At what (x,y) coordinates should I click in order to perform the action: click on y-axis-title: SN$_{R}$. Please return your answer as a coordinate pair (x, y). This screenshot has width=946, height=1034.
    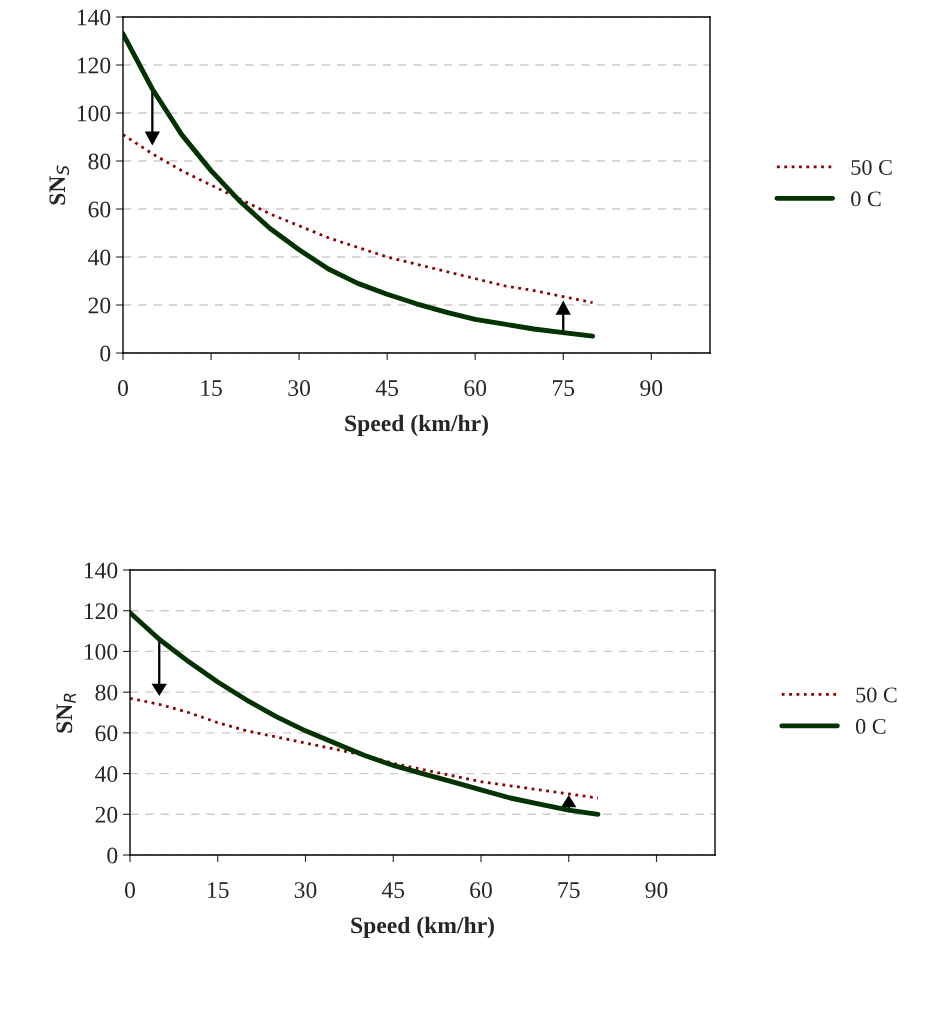
    Looking at the image, I should click on (66, 713).